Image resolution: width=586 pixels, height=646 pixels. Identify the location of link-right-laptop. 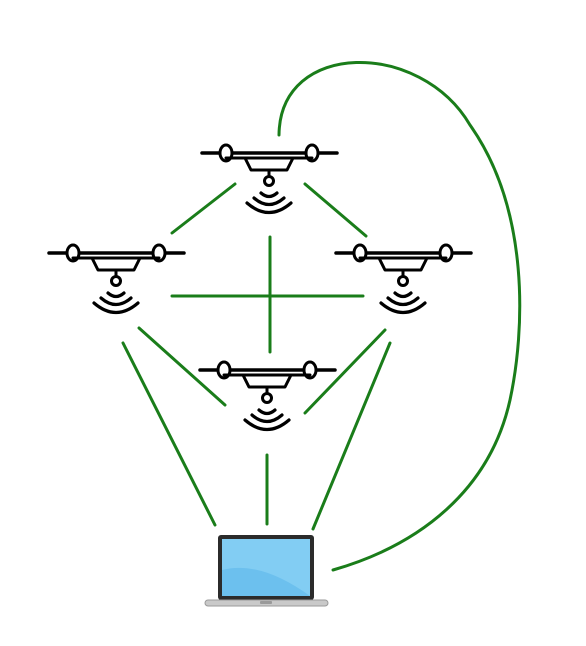
(351, 436).